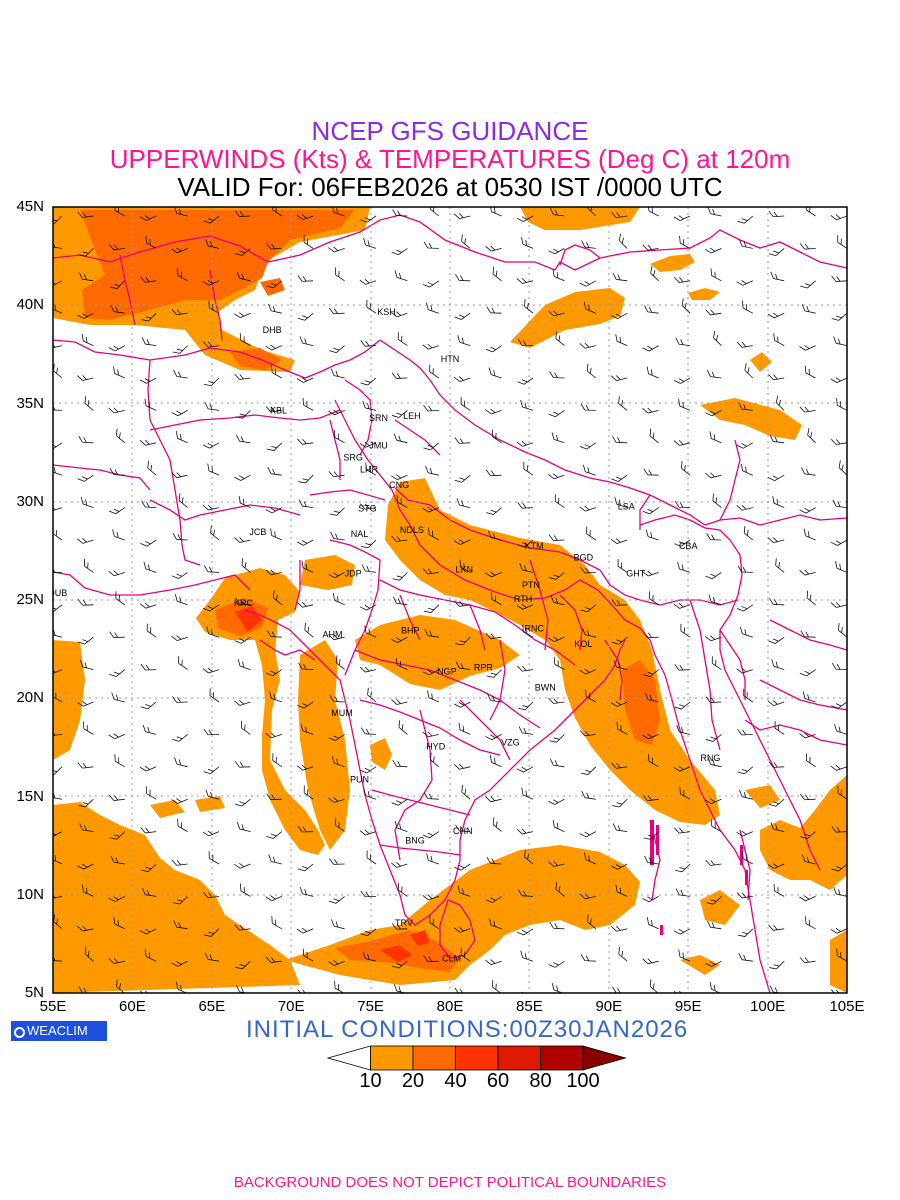 The width and height of the screenshot is (900, 1200). I want to click on colorbar-label: 40, so click(455, 1081).